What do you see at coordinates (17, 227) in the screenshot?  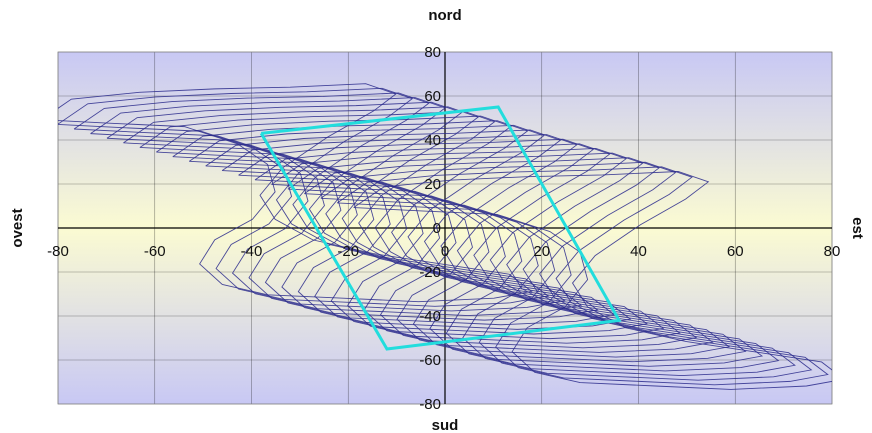 I see `left-label: ovest` at bounding box center [17, 227].